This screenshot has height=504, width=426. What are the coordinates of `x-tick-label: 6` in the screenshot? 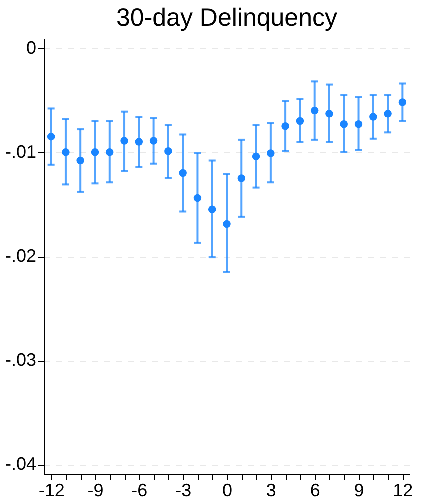 It's located at (315, 490).